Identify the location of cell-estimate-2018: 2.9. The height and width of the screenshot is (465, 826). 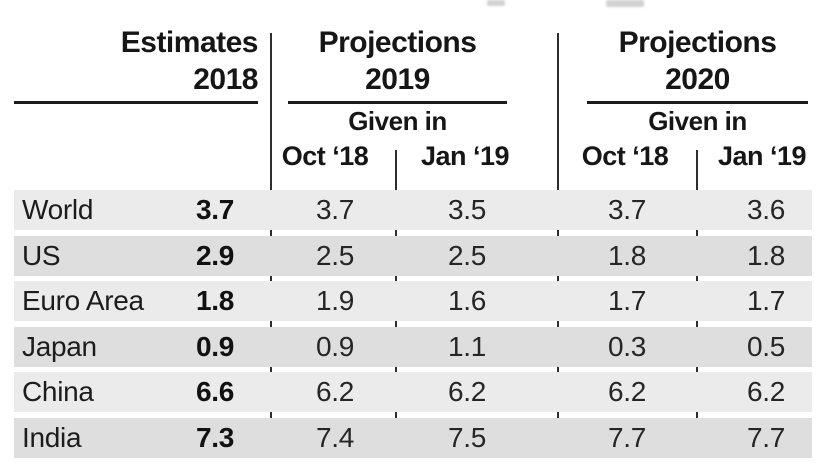
(214, 255).